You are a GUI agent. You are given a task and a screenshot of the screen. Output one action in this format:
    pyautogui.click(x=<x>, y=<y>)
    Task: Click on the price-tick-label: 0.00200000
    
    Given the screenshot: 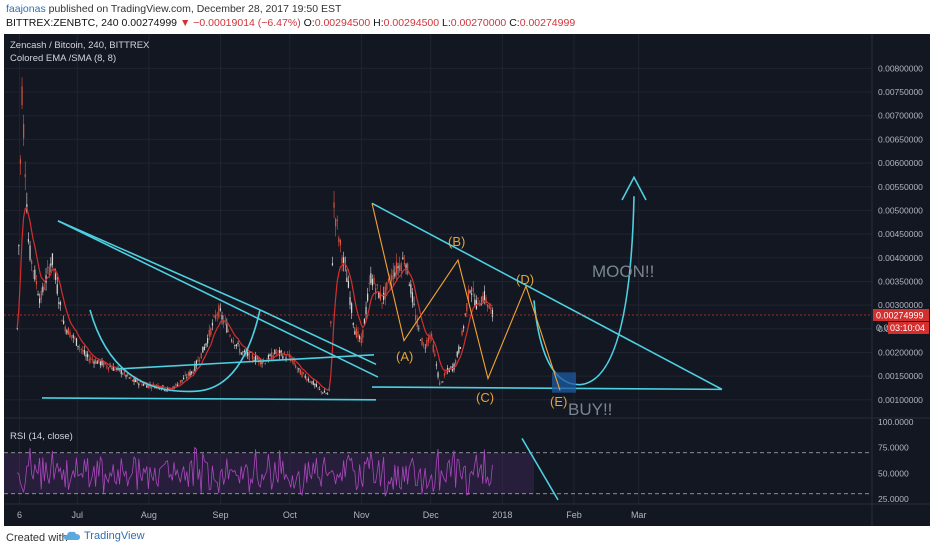 What is the action you would take?
    pyautogui.click(x=900, y=352)
    